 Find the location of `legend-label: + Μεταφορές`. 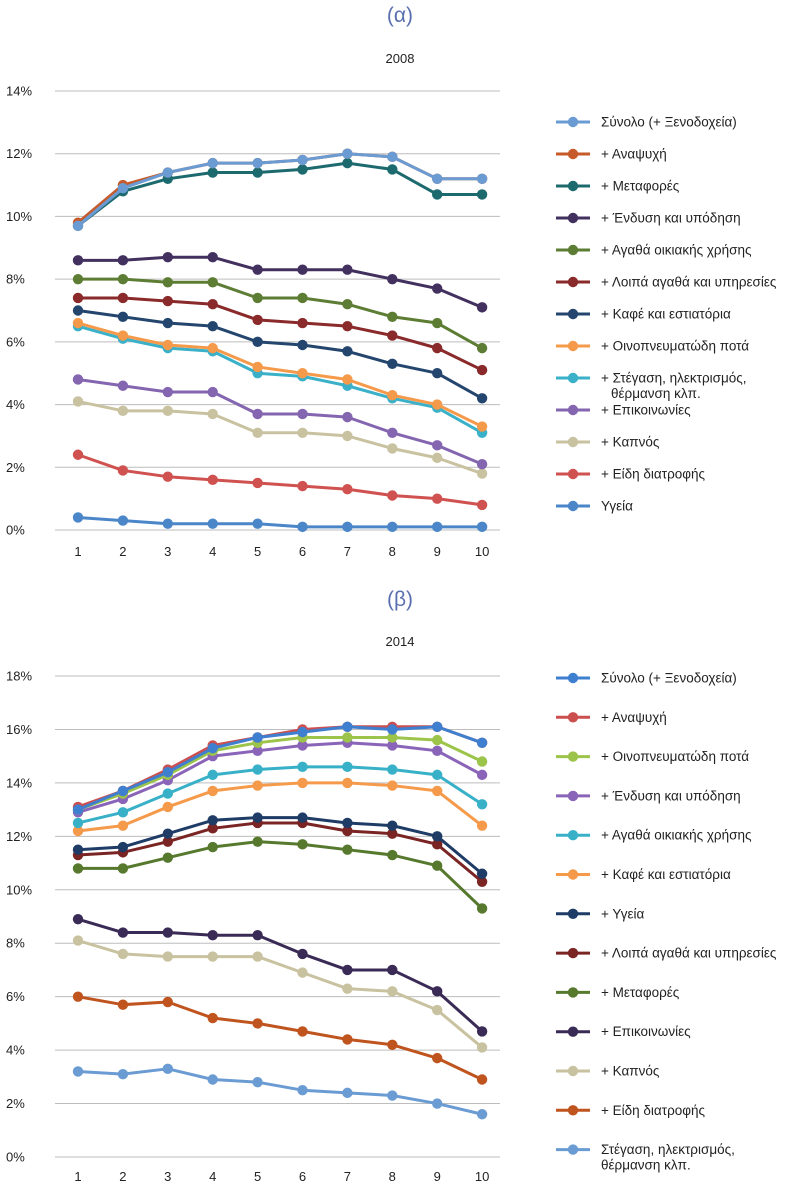

legend-label: + Μεταφορές is located at coordinates (640, 186).